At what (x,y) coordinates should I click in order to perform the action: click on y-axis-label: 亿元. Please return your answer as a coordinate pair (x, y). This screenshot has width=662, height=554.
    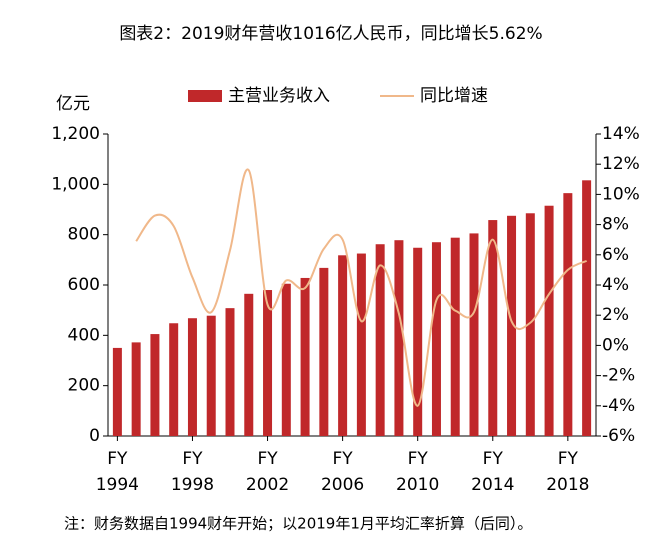
    Looking at the image, I should click on (73, 104).